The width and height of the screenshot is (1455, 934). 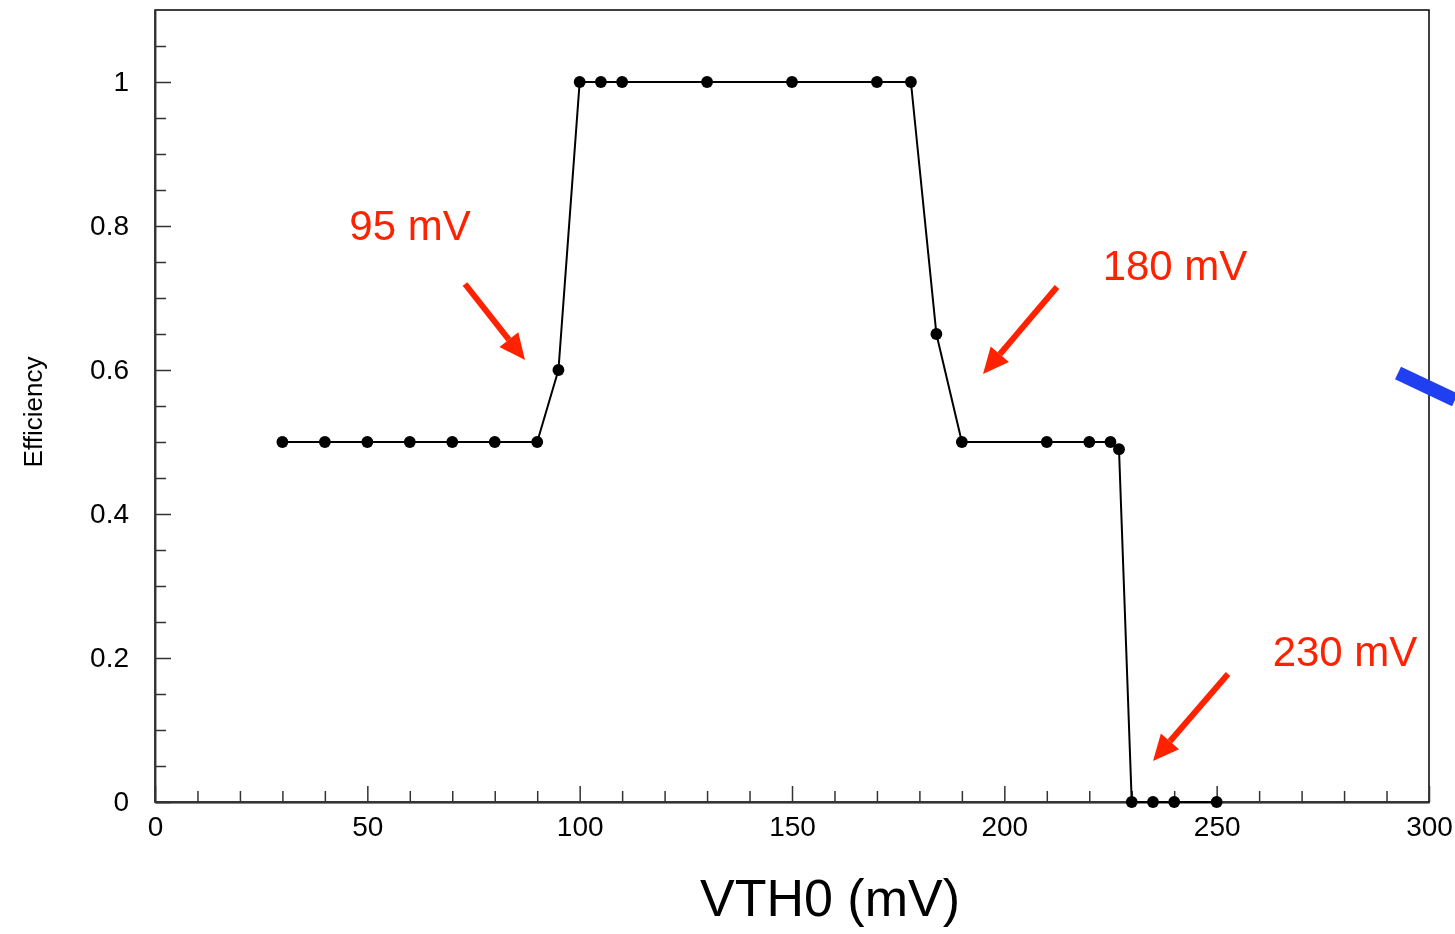 What do you see at coordinates (1345, 651) in the screenshot?
I see `annotation: 230 mV` at bounding box center [1345, 651].